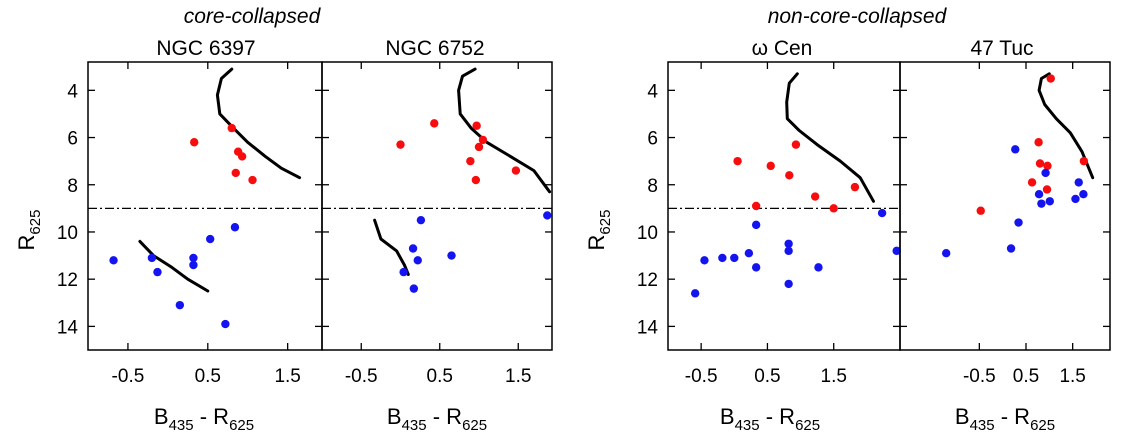 This screenshot has height=439, width=1128. I want to click on y-axis-label-left: R625, so click(29, 230).